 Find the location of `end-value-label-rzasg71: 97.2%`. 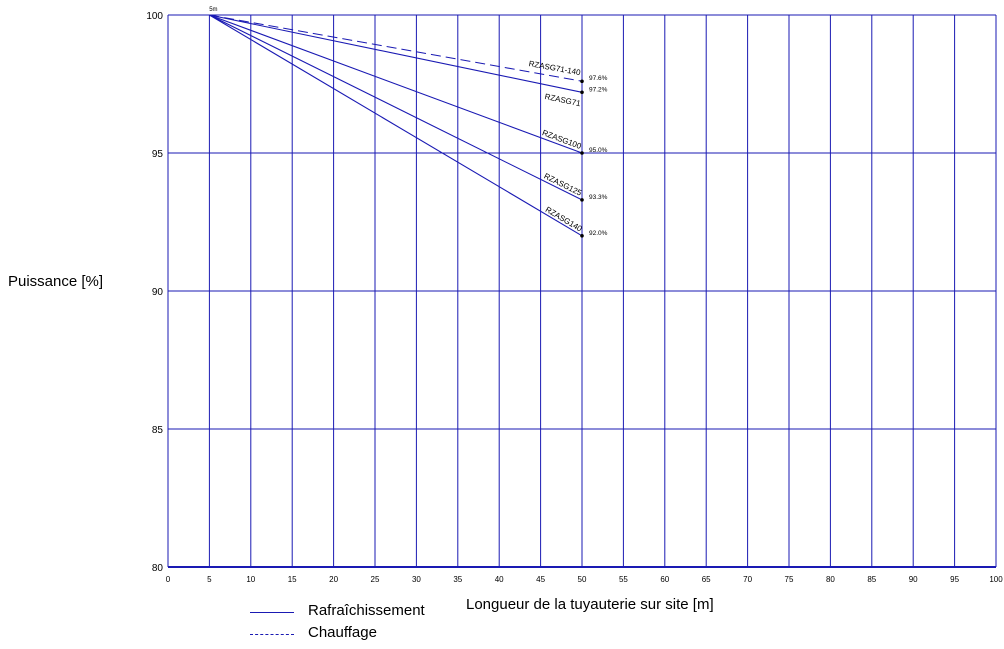

end-value-label-rzasg71: 97.2% is located at coordinates (598, 89).